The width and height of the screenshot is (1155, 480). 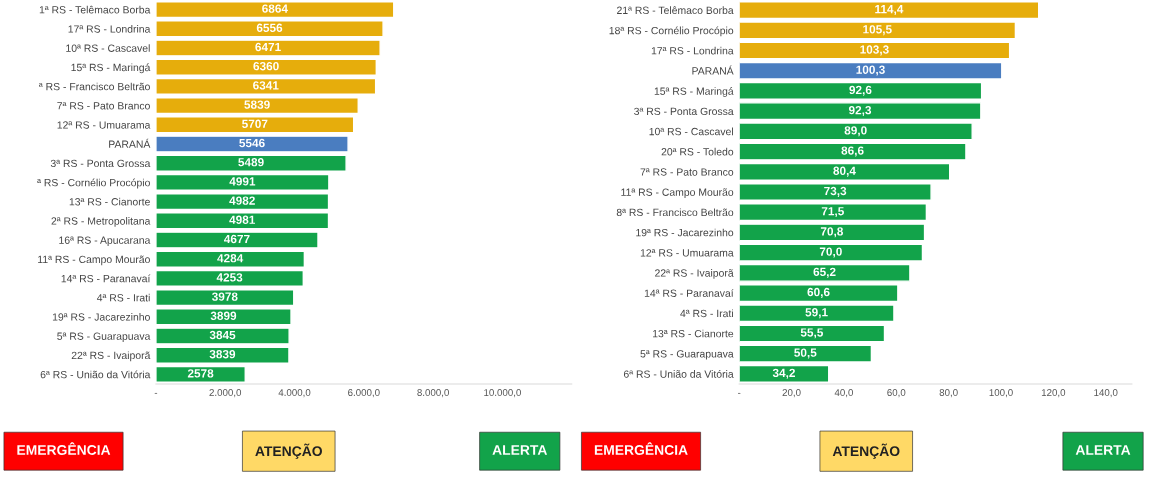 I want to click on y-tick-label: ª RS - Cornélio Procópio, so click(x=93, y=183).